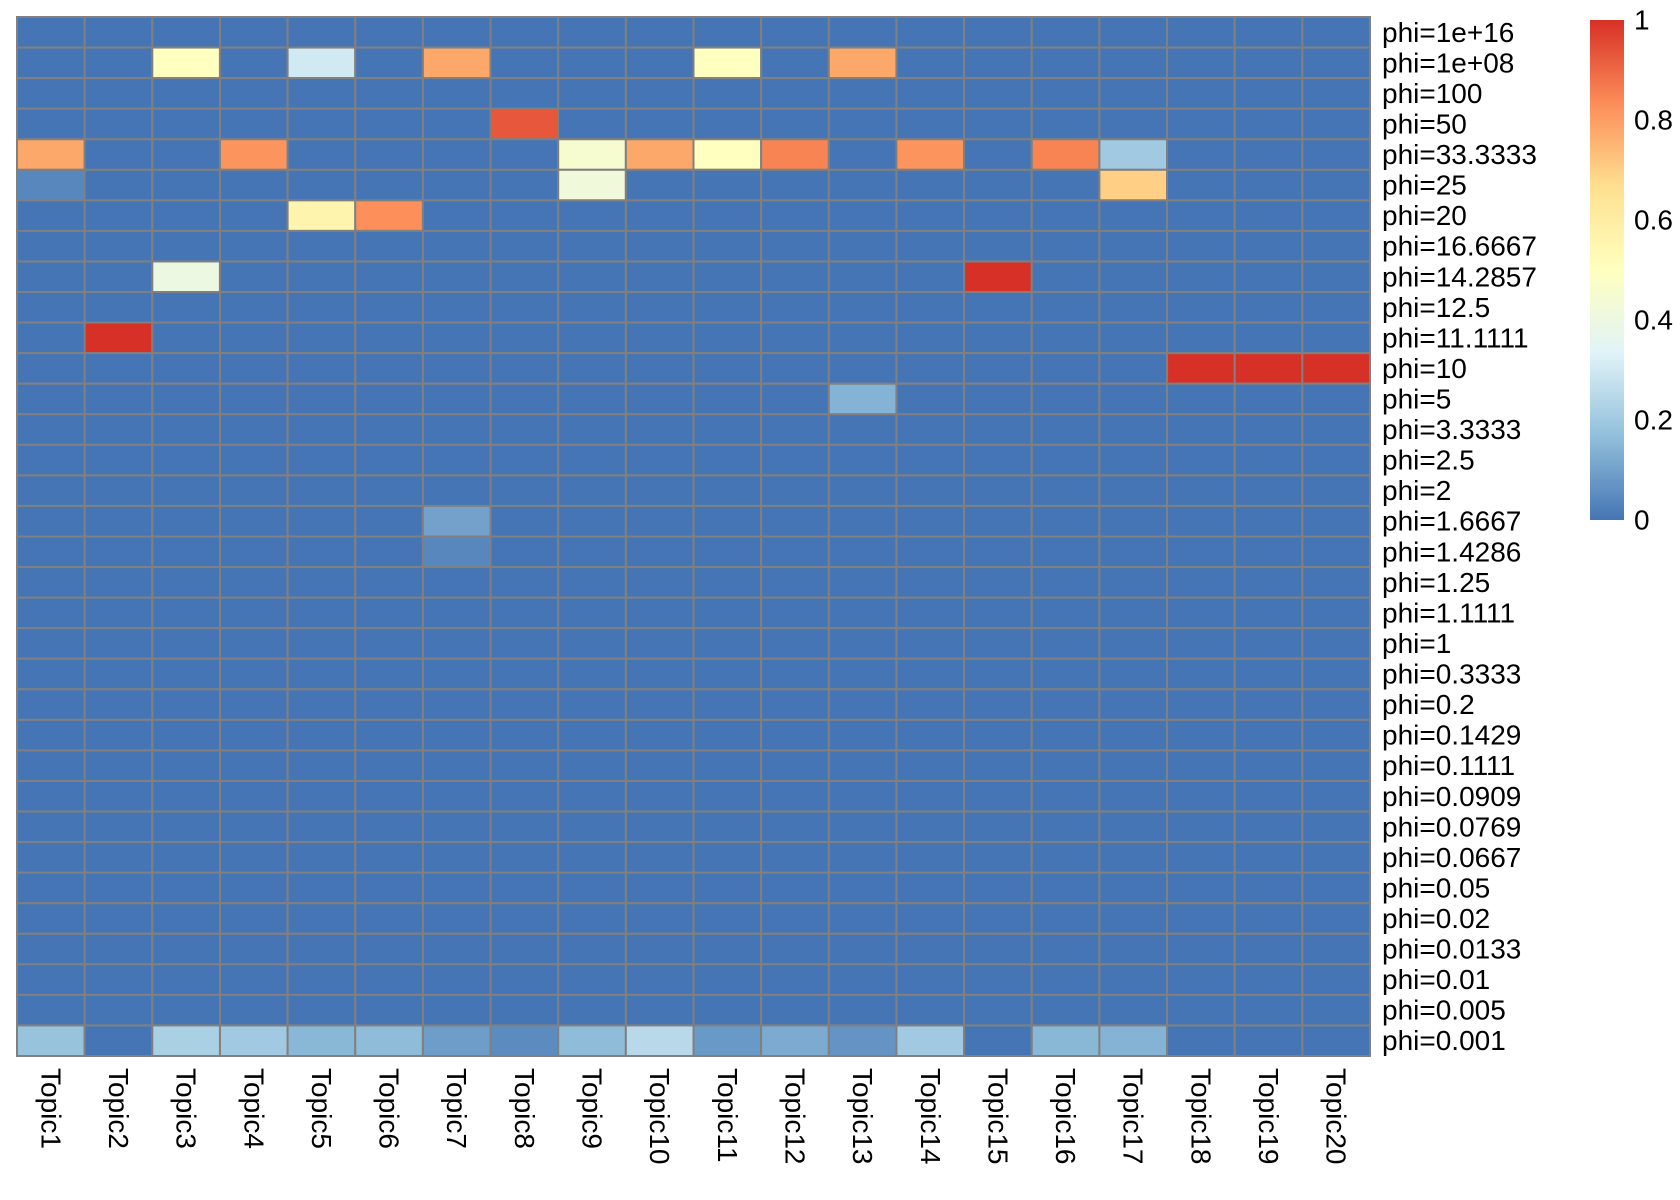  What do you see at coordinates (524, 765) in the screenshot?
I see `heatmap-cell: phi=0.1111 / Topic8: 0` at bounding box center [524, 765].